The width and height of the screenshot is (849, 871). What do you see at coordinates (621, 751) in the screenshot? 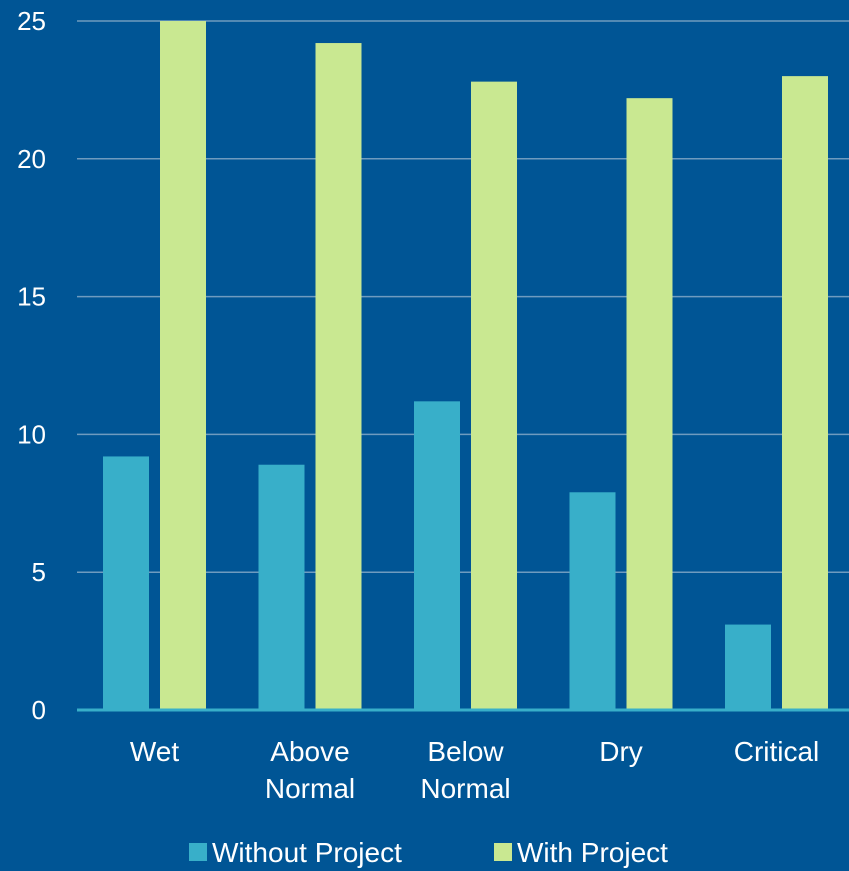
I see `x-tick-label: Dry` at bounding box center [621, 751].